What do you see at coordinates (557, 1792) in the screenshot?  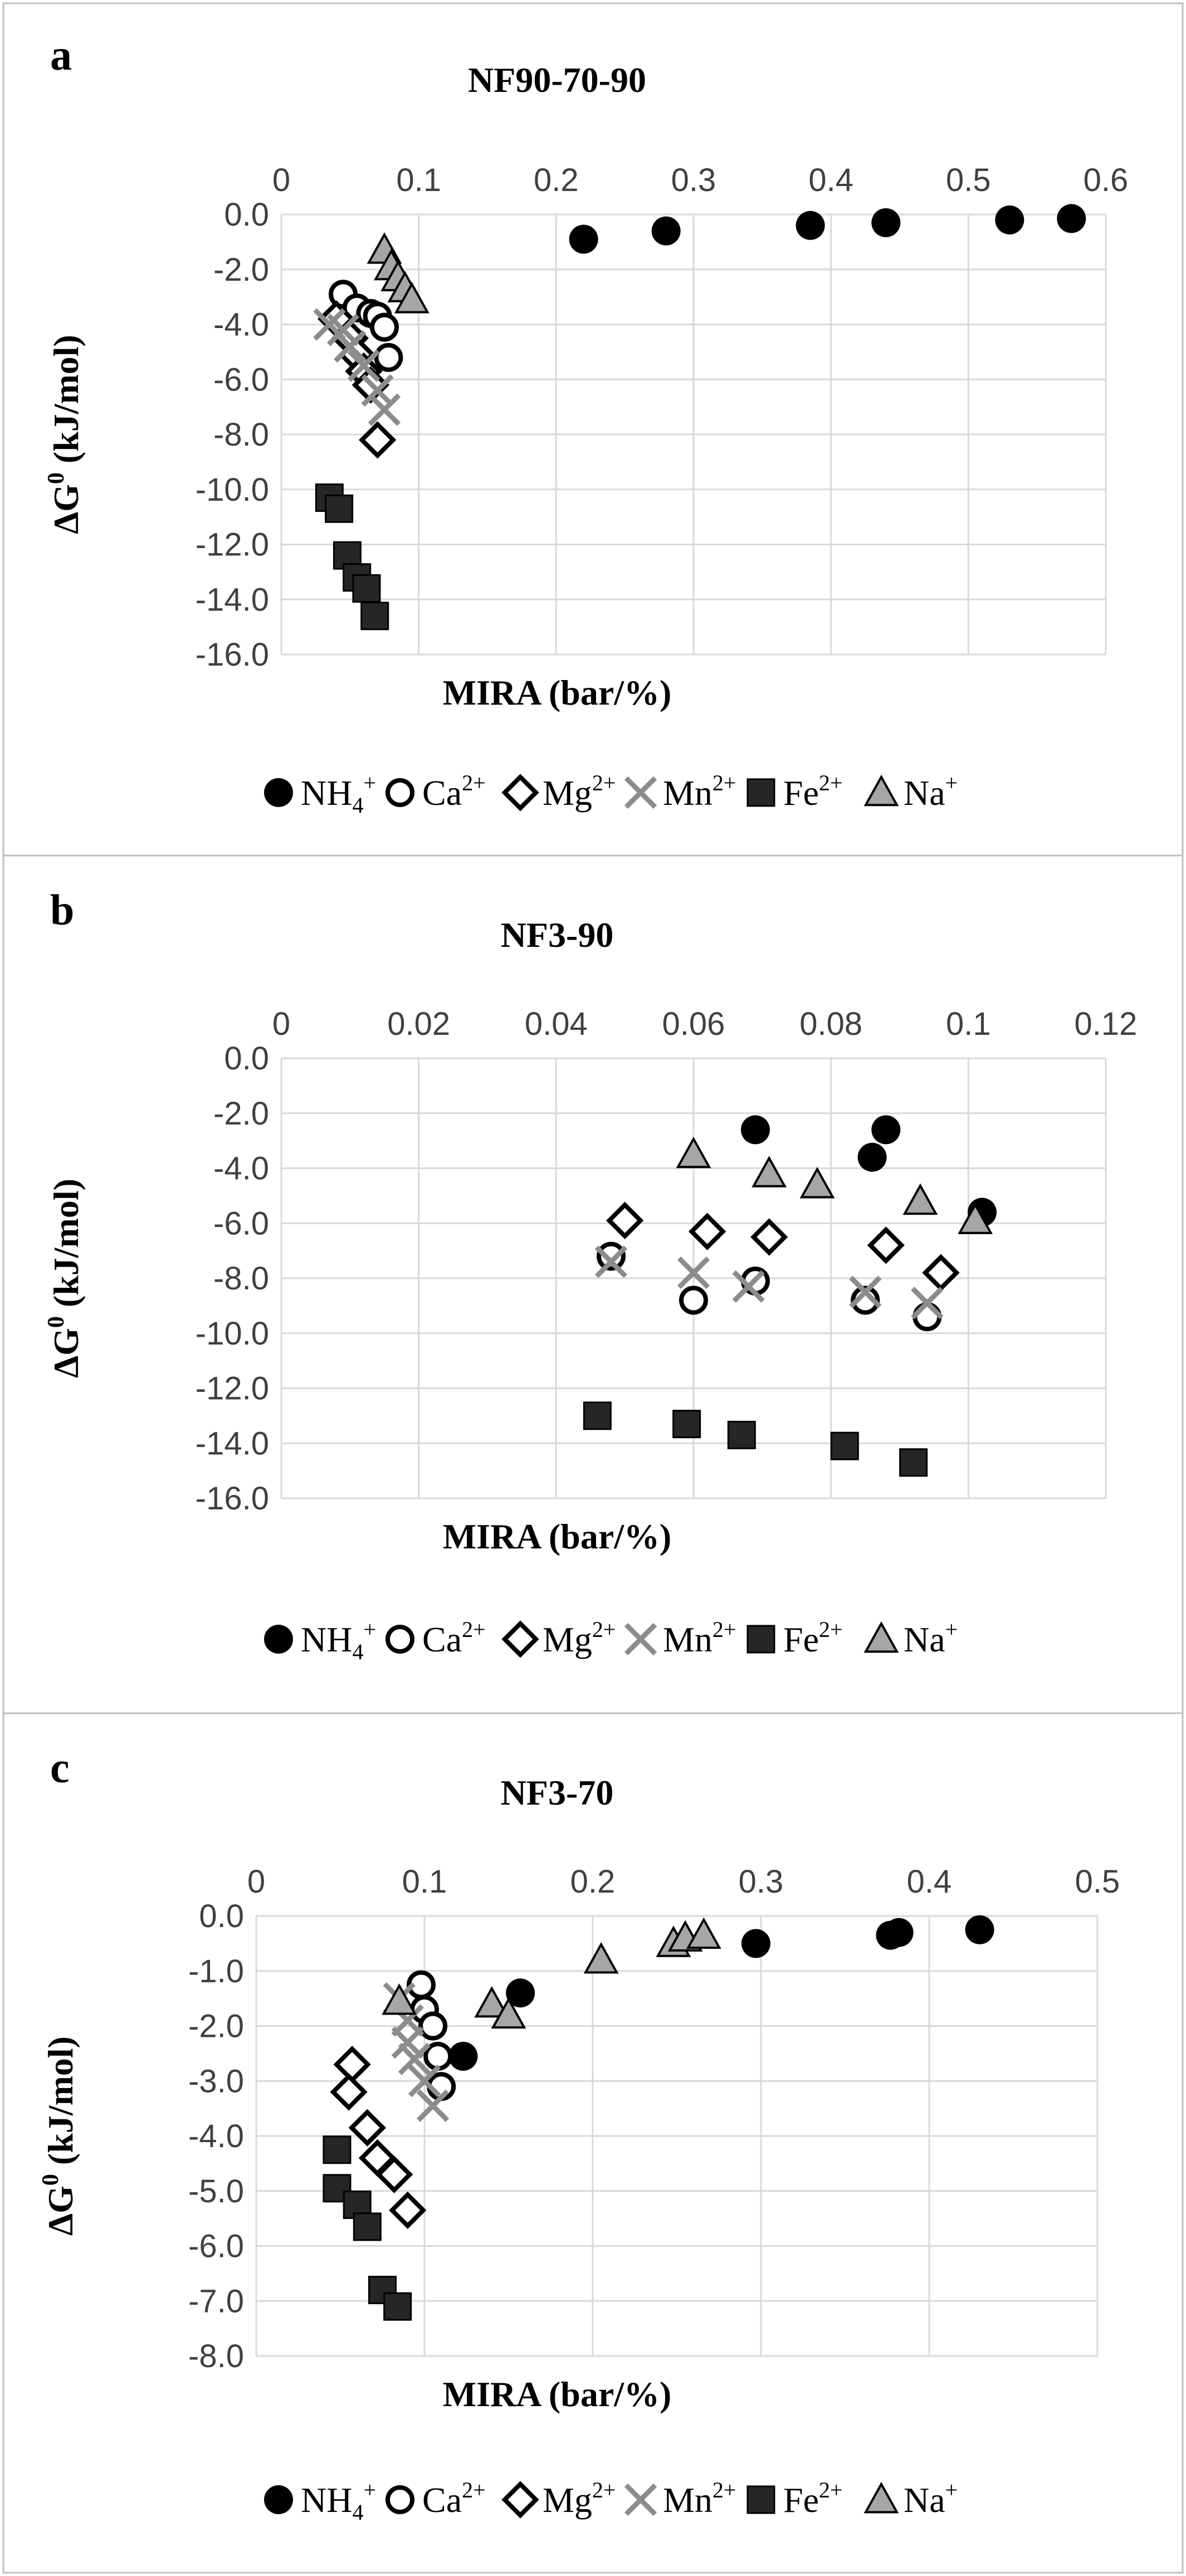 I see `chart-title: NF3-70` at bounding box center [557, 1792].